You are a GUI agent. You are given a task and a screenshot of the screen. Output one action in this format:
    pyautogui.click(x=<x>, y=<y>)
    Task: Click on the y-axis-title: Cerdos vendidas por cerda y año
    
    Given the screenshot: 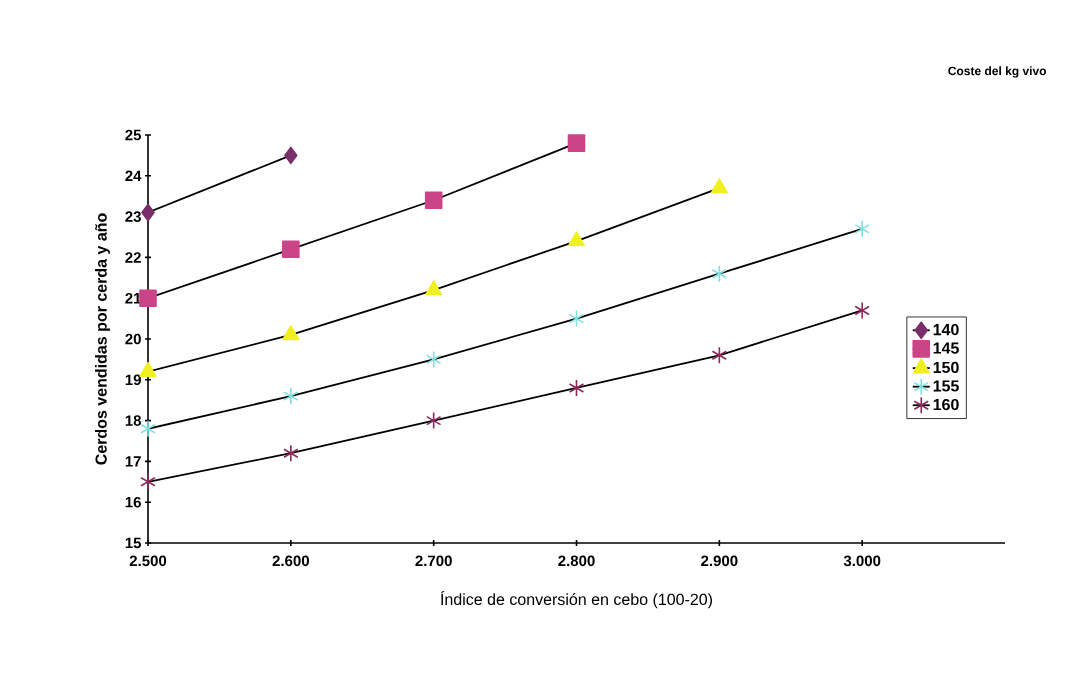 What is the action you would take?
    pyautogui.click(x=102, y=339)
    